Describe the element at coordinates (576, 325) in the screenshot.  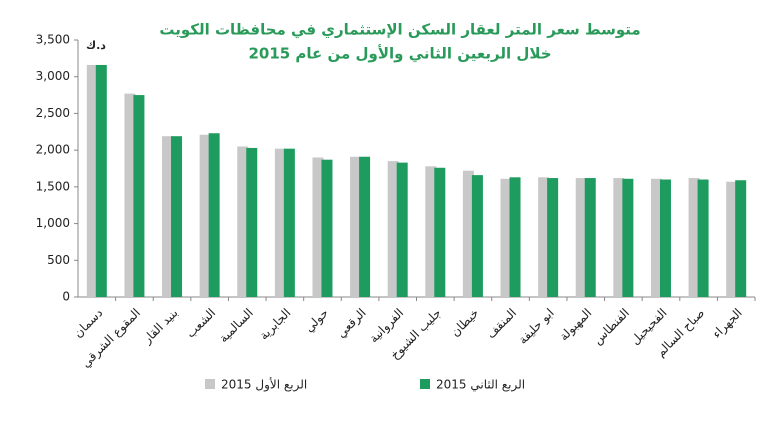
I see `x-tick-label: المهبولة` at that location.